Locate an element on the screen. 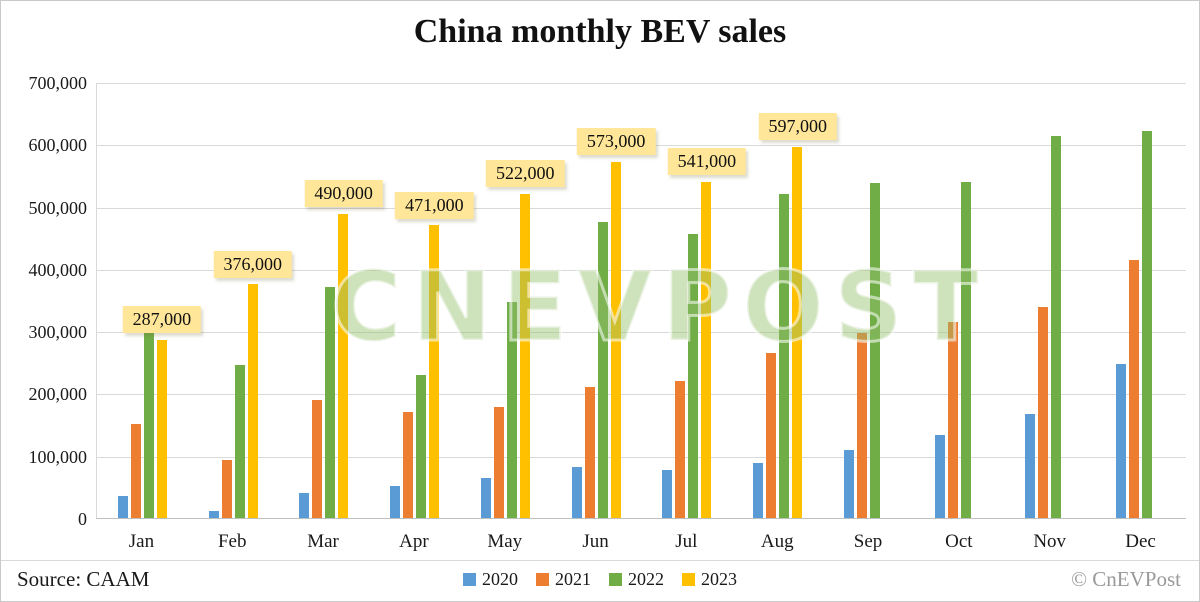 The image size is (1200, 602). bar-2021-sep is located at coordinates (861, 425).